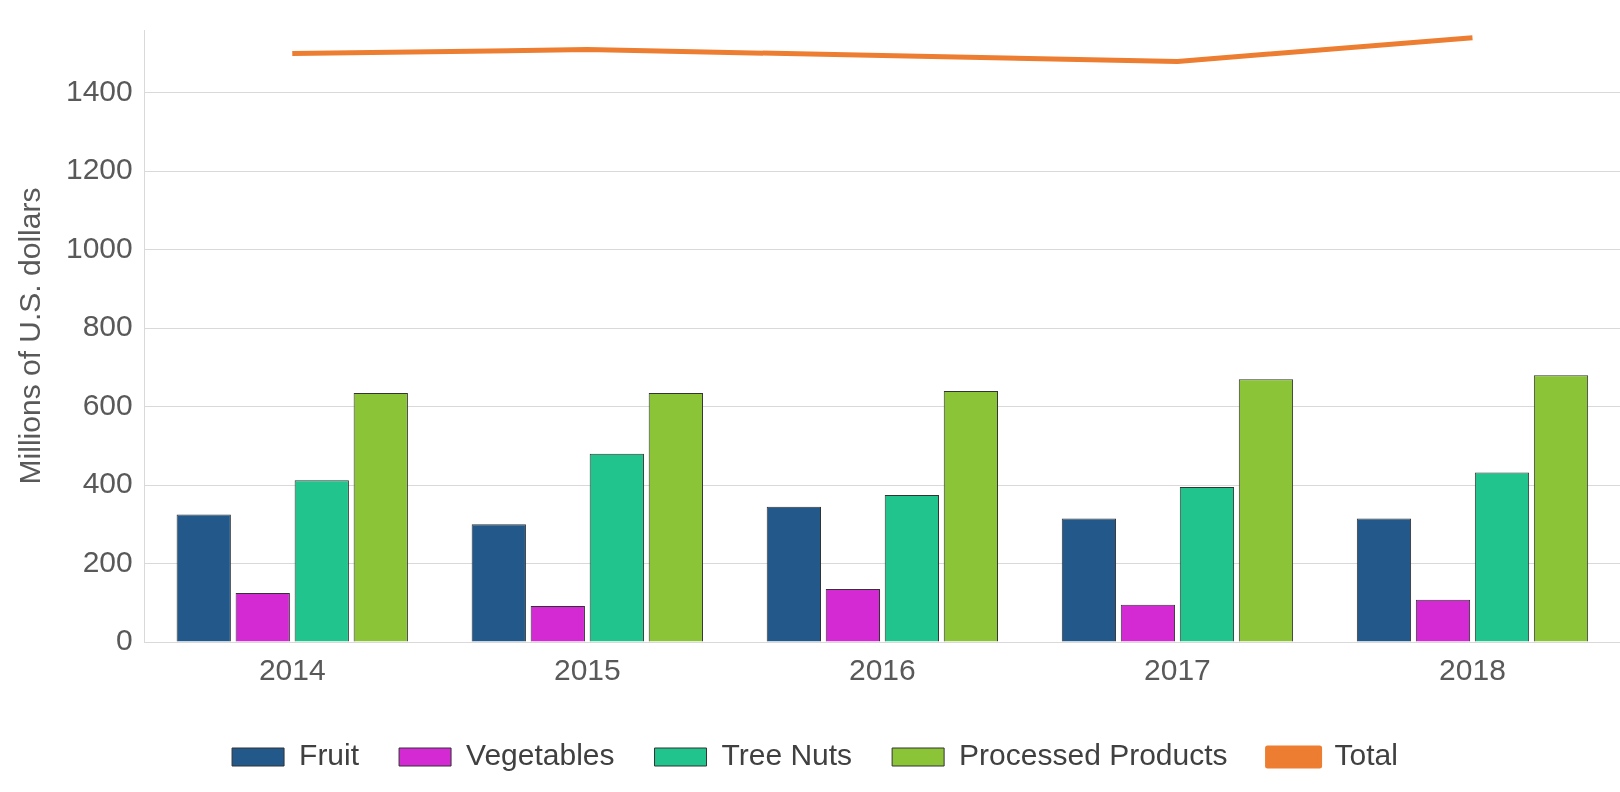 The image size is (1620, 792). What do you see at coordinates (787, 755) in the screenshot?
I see `legend-label: Tree Nuts` at bounding box center [787, 755].